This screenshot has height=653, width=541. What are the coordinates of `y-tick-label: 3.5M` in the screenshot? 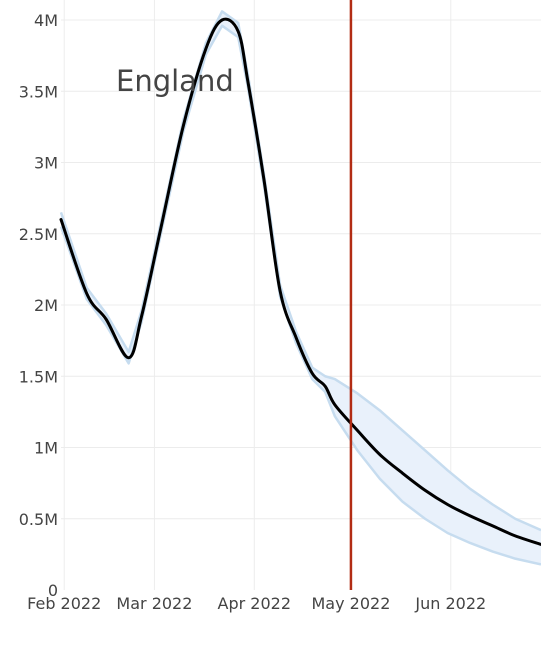 It's located at (38, 91).